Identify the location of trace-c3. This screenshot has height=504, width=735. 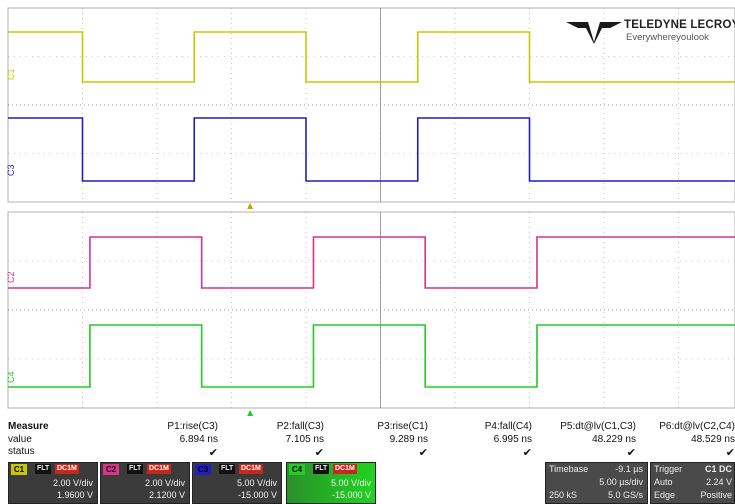
(371, 149).